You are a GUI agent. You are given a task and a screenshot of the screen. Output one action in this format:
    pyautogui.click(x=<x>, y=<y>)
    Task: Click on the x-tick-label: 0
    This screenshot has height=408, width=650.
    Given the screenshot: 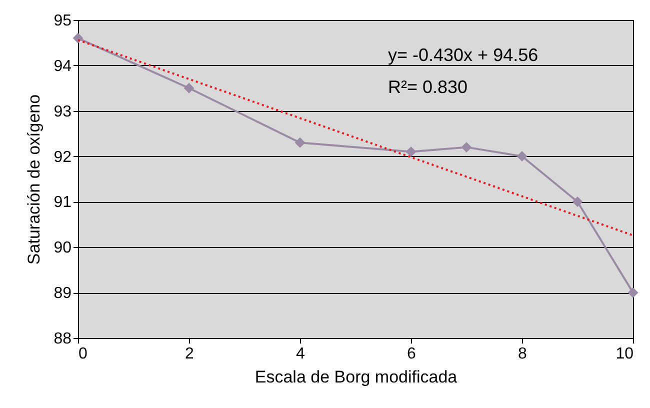 What is the action you would take?
    pyautogui.click(x=83, y=354)
    